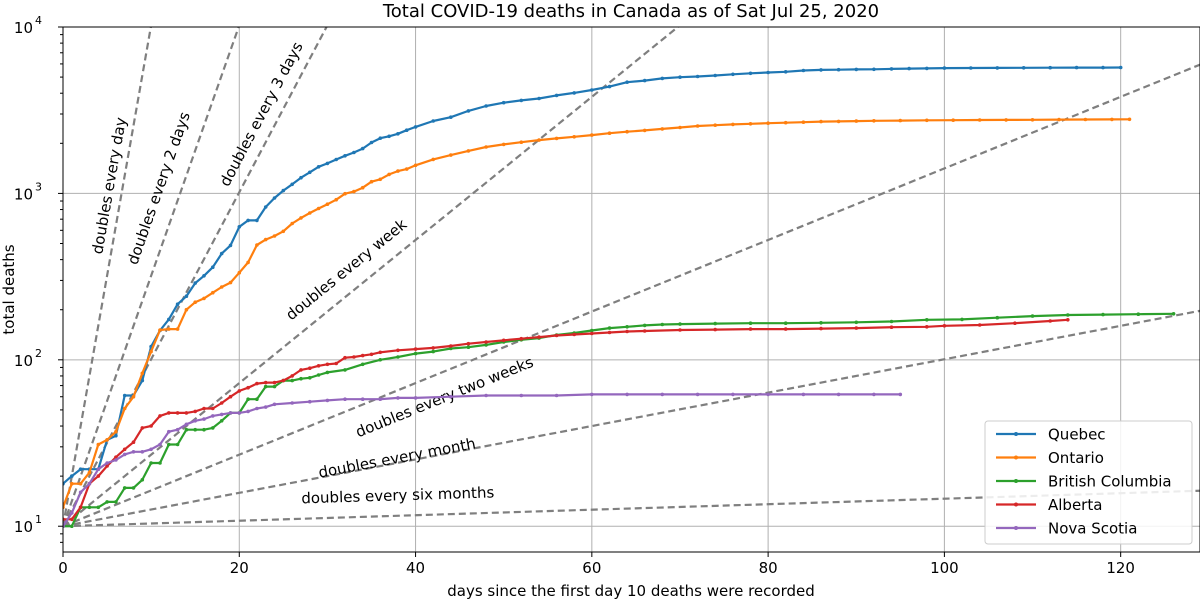 The width and height of the screenshot is (1200, 600). I want to click on y-axis-label: total deaths, so click(9, 289).